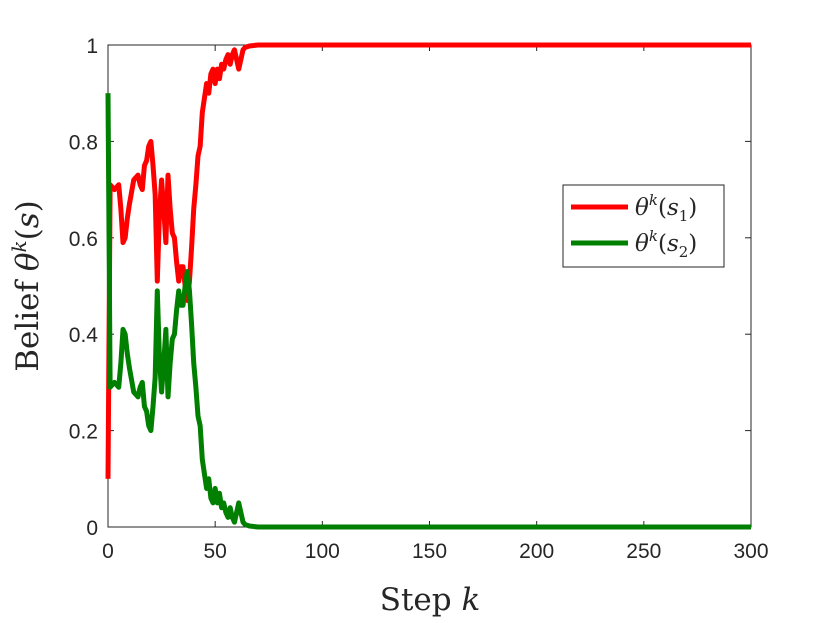  I want to click on y-axis-title: Belief θk(s), so click(26, 286).